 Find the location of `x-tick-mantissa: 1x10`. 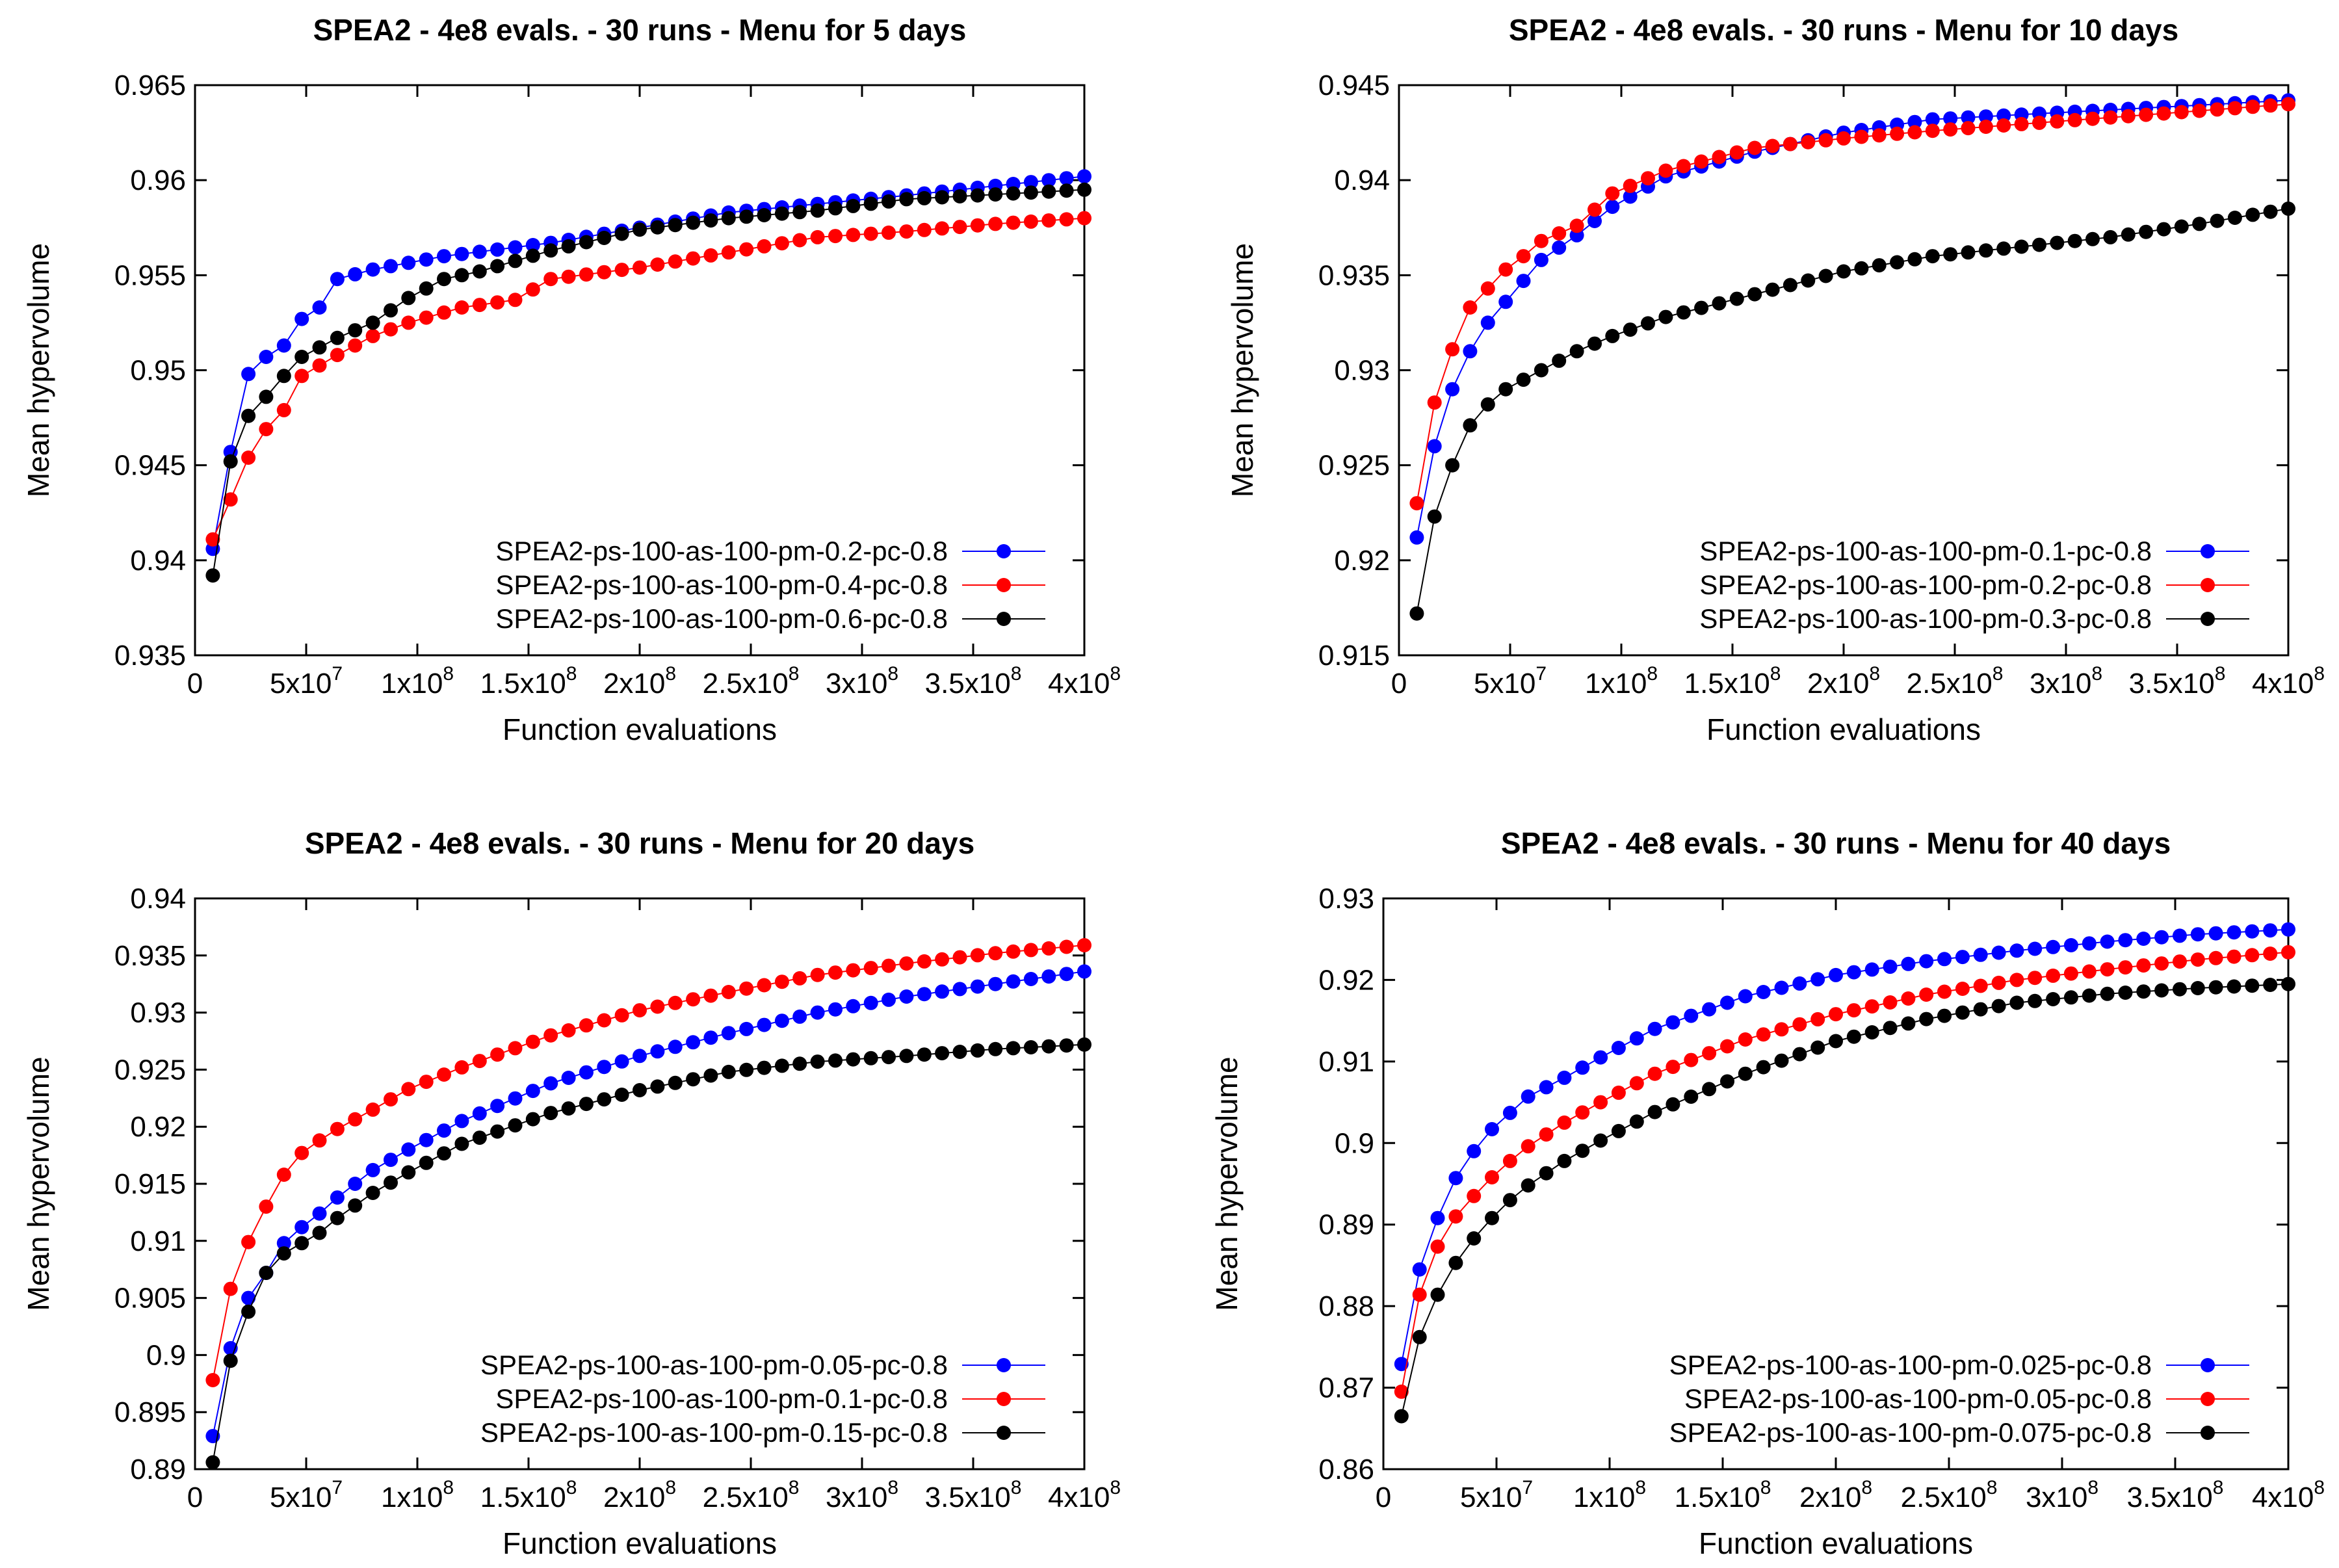

x-tick-mantissa: 1x10 is located at coordinates (412, 683).